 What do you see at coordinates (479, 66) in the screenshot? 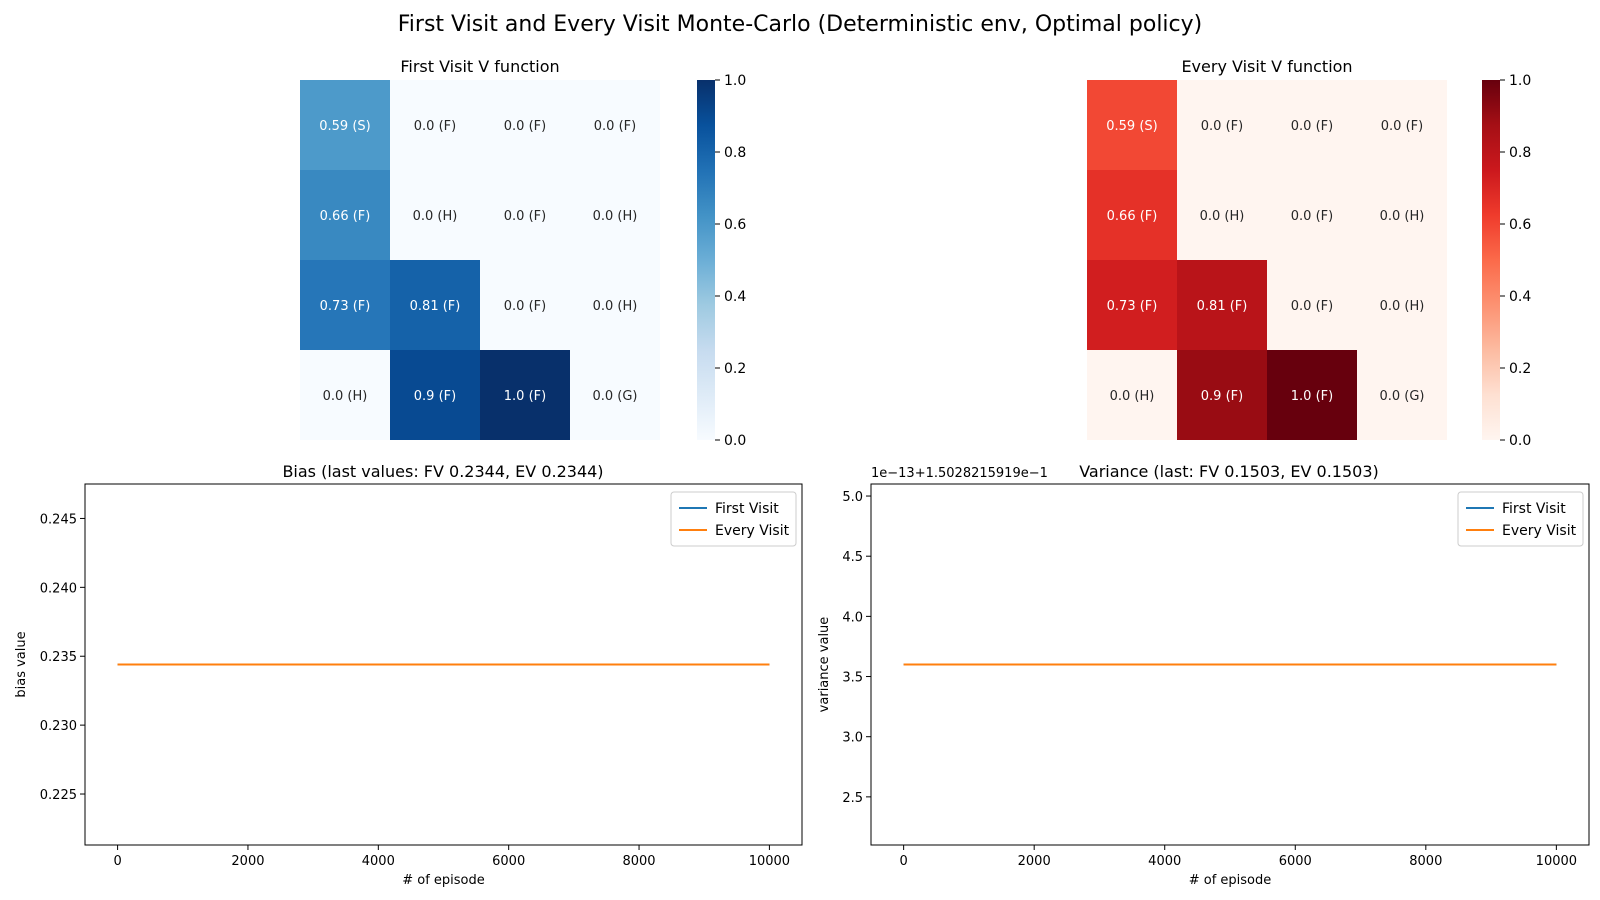
I see `heatmap-title: First Visit V function` at bounding box center [479, 66].